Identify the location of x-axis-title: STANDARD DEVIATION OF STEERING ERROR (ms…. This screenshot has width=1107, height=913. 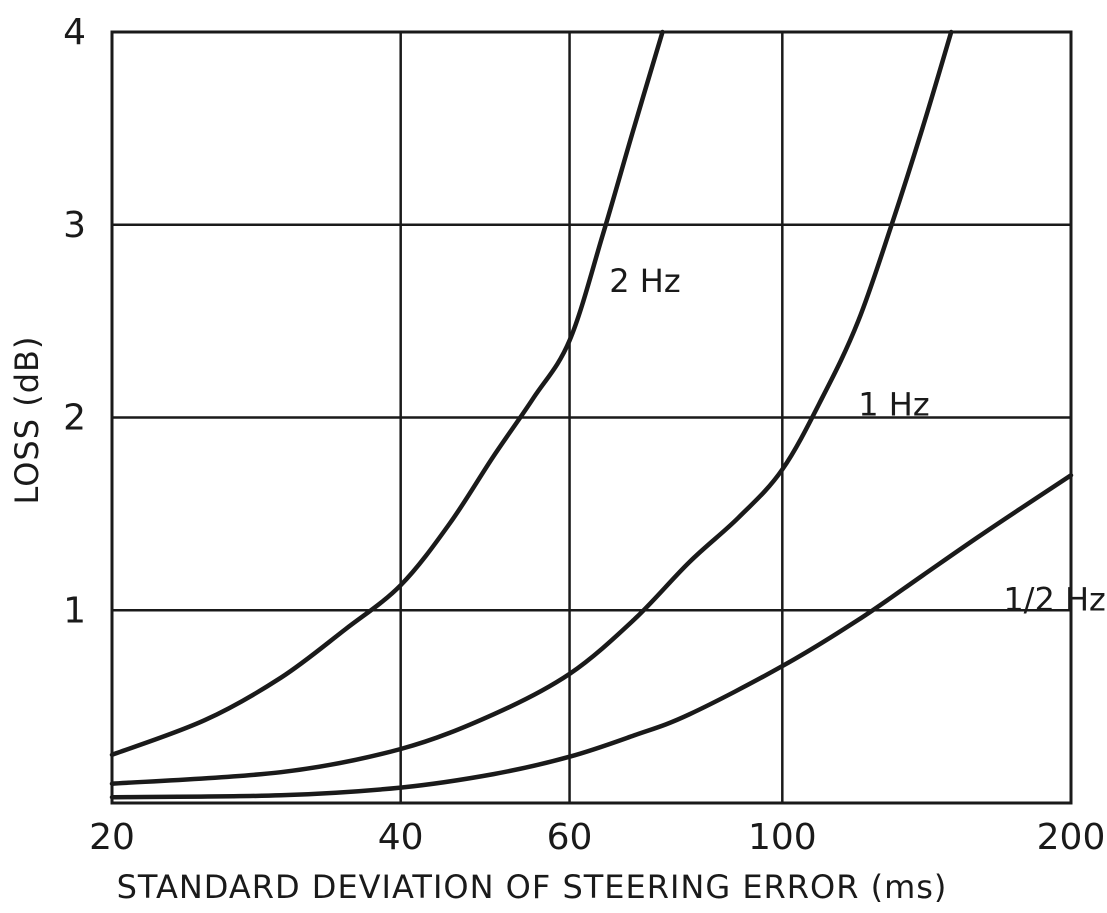
(532, 887).